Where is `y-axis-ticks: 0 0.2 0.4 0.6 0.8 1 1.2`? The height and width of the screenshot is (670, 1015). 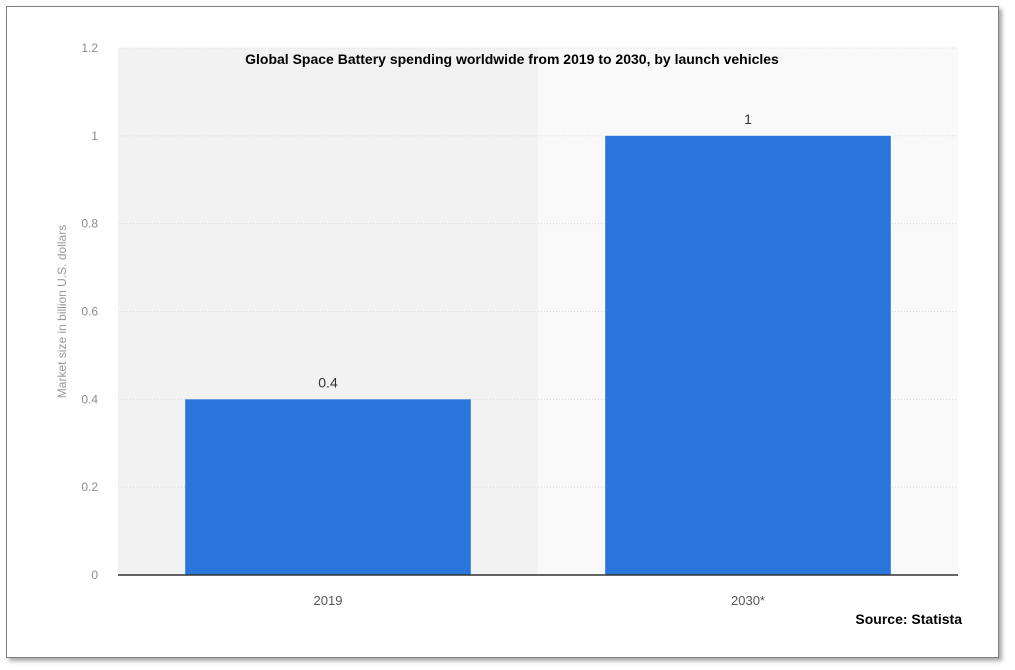
y-axis-ticks: 0 0.2 0.4 0.6 0.8 1 1.2 is located at coordinates (89, 311).